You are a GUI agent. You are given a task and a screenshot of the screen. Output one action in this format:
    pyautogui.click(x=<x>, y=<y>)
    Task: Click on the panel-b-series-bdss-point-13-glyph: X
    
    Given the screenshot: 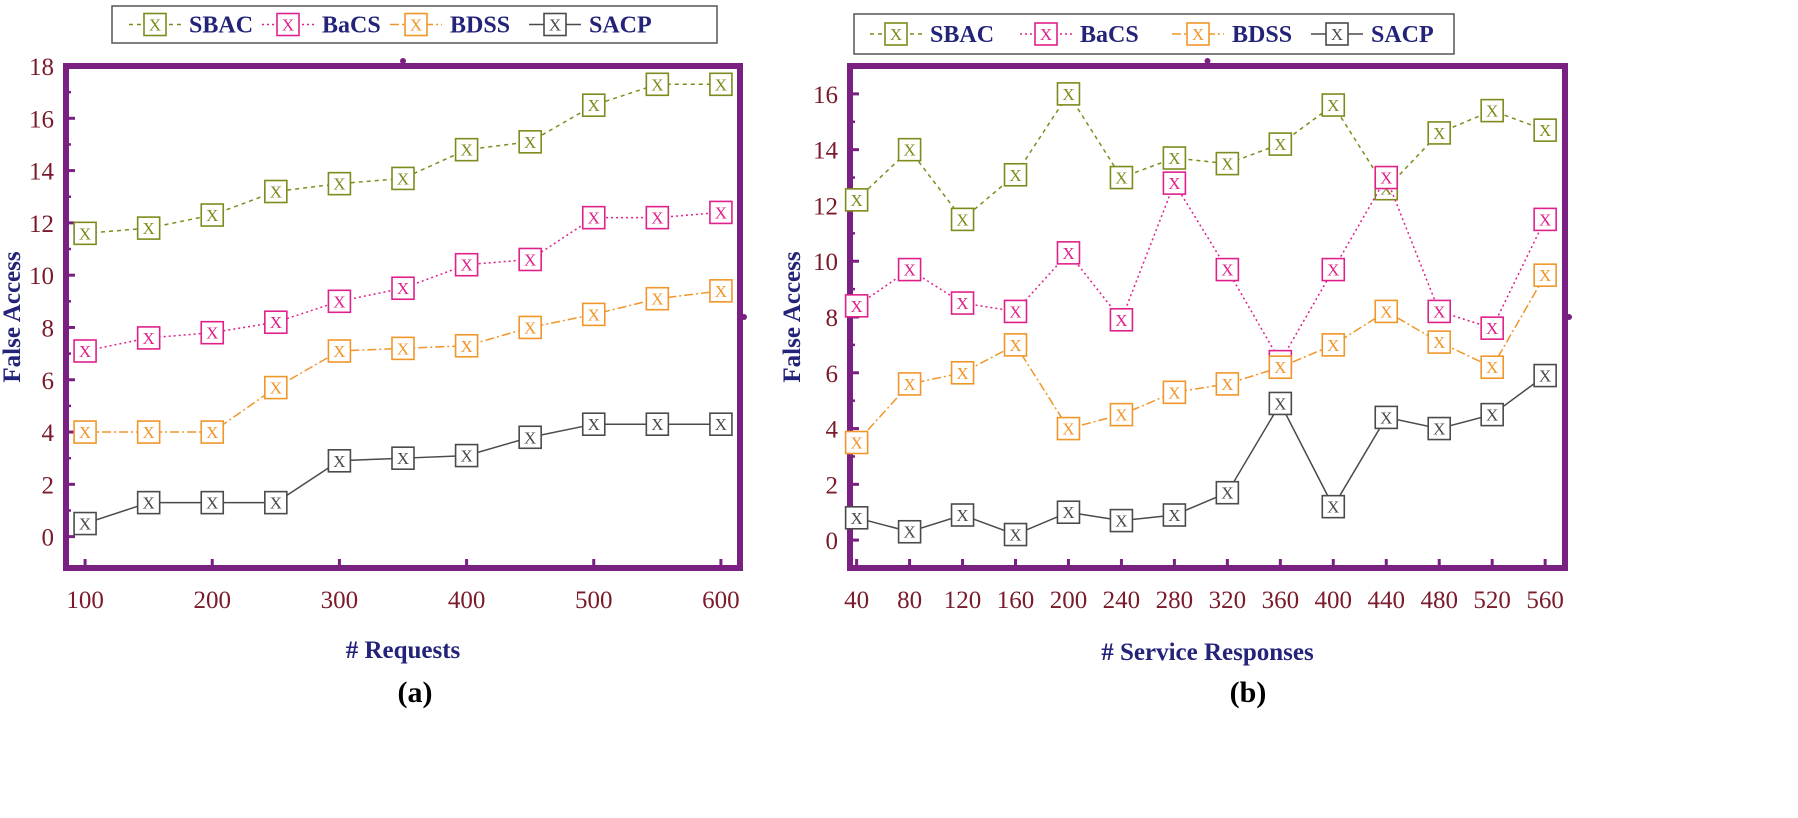 What is the action you would take?
    pyautogui.click(x=1545, y=275)
    